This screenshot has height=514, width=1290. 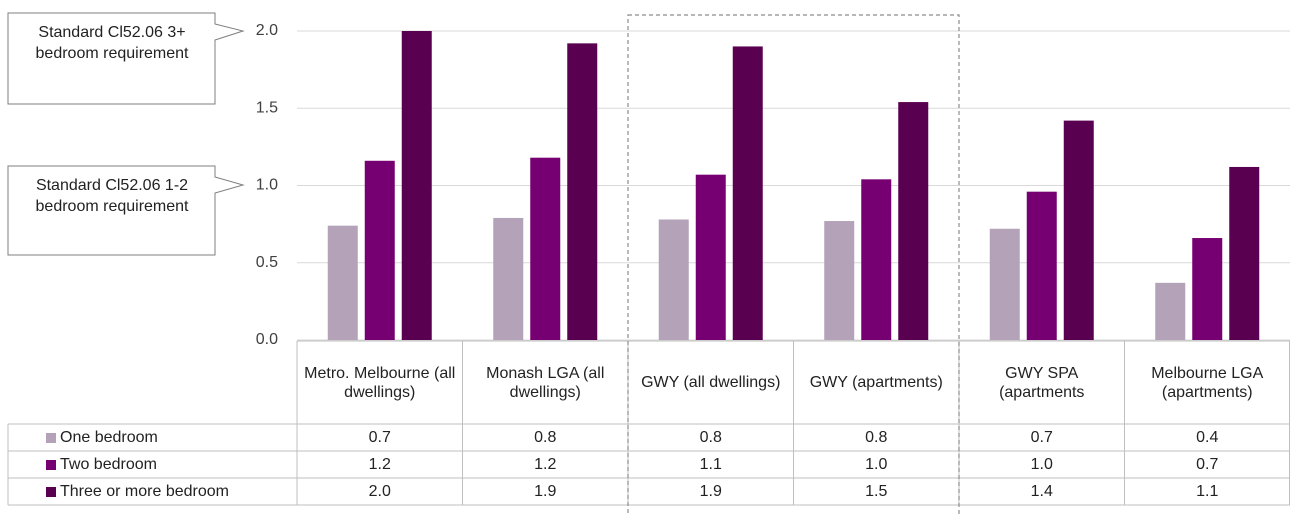 I want to click on x-tick-label: GWY (all dwellings), so click(x=711, y=382).